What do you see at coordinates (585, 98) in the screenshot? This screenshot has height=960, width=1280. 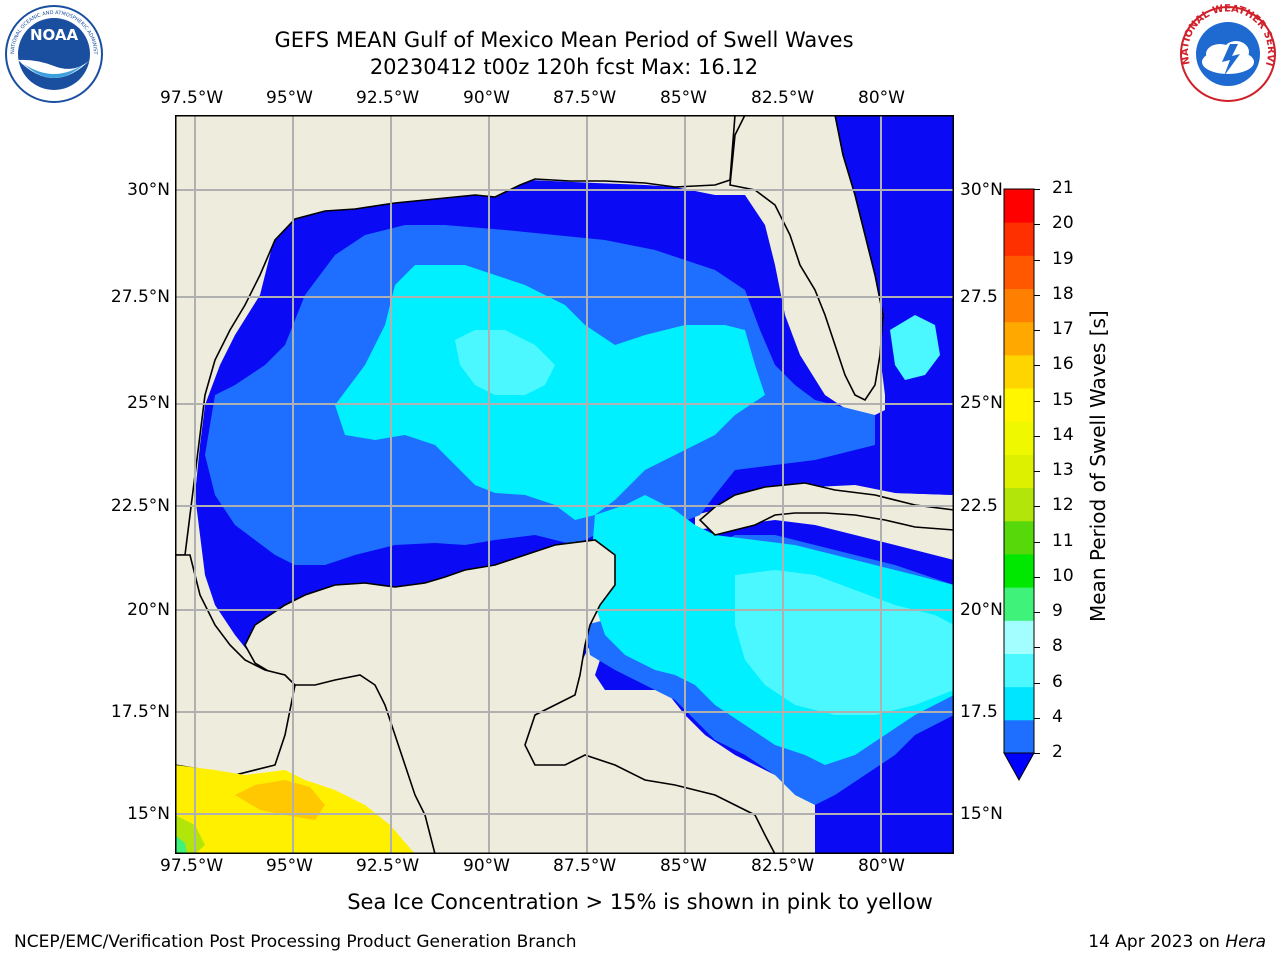 I see `lon-tick-top: 87.5°W` at bounding box center [585, 98].